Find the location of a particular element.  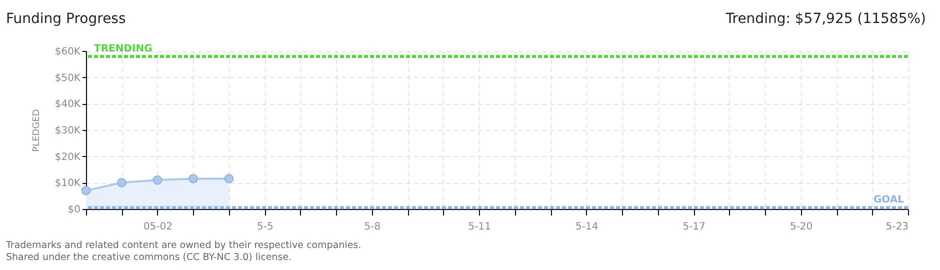

y-tick-label: $20K is located at coordinates (67, 157).